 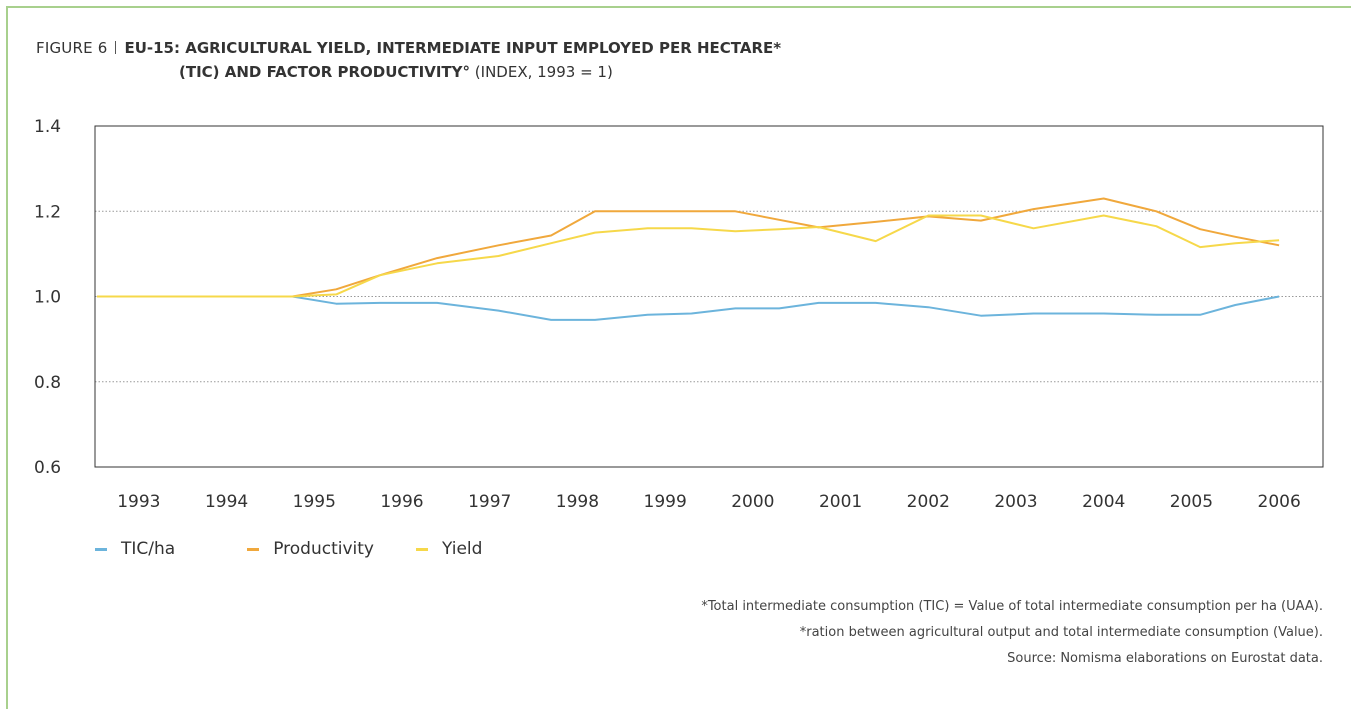 What do you see at coordinates (1103, 502) in the screenshot?
I see `x-tick-label: 2004` at bounding box center [1103, 502].